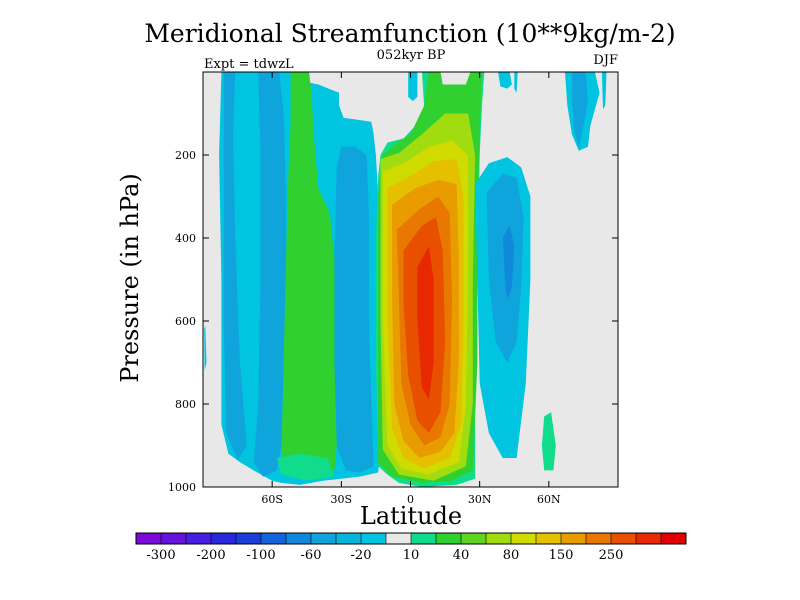 This screenshot has width=800, height=600. I want to click on contour-sh-blue-left, so click(235, 266).